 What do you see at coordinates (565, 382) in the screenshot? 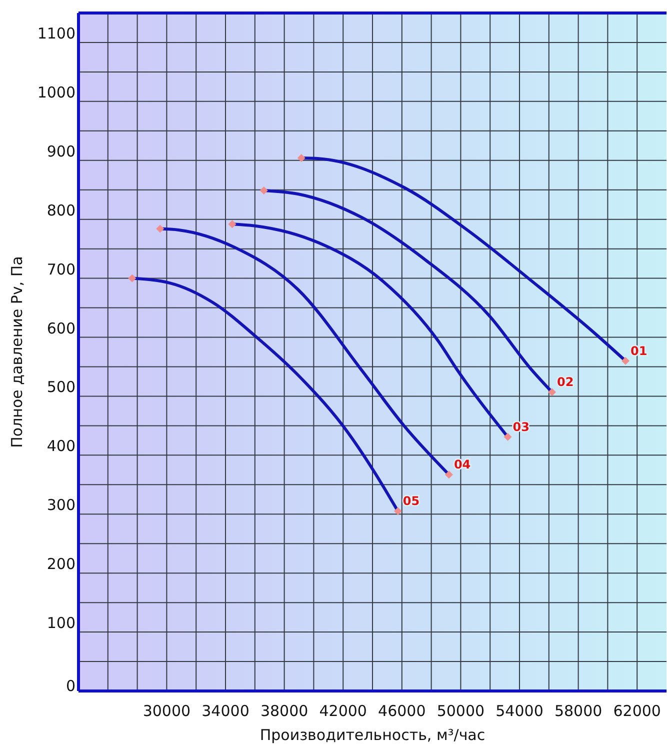
I see `series-label: 02` at bounding box center [565, 382].